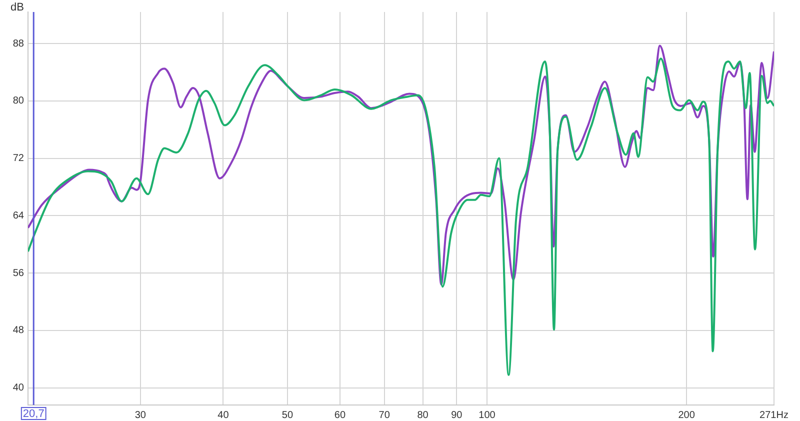  What do you see at coordinates (224, 415) in the screenshot?
I see `x-tick-label: 40` at bounding box center [224, 415].